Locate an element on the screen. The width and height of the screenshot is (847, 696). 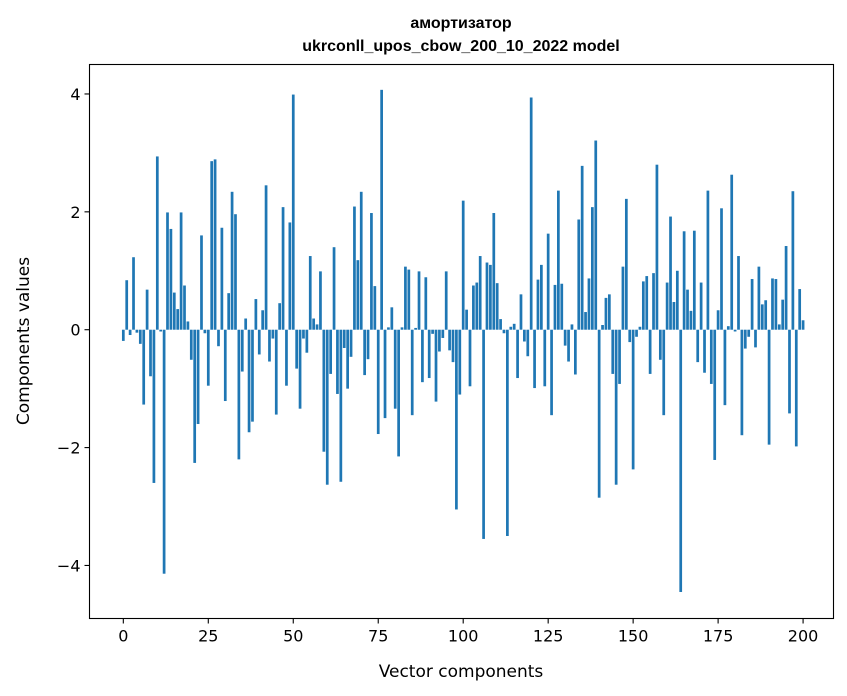
x-tick-label: 175 is located at coordinates (718, 636).